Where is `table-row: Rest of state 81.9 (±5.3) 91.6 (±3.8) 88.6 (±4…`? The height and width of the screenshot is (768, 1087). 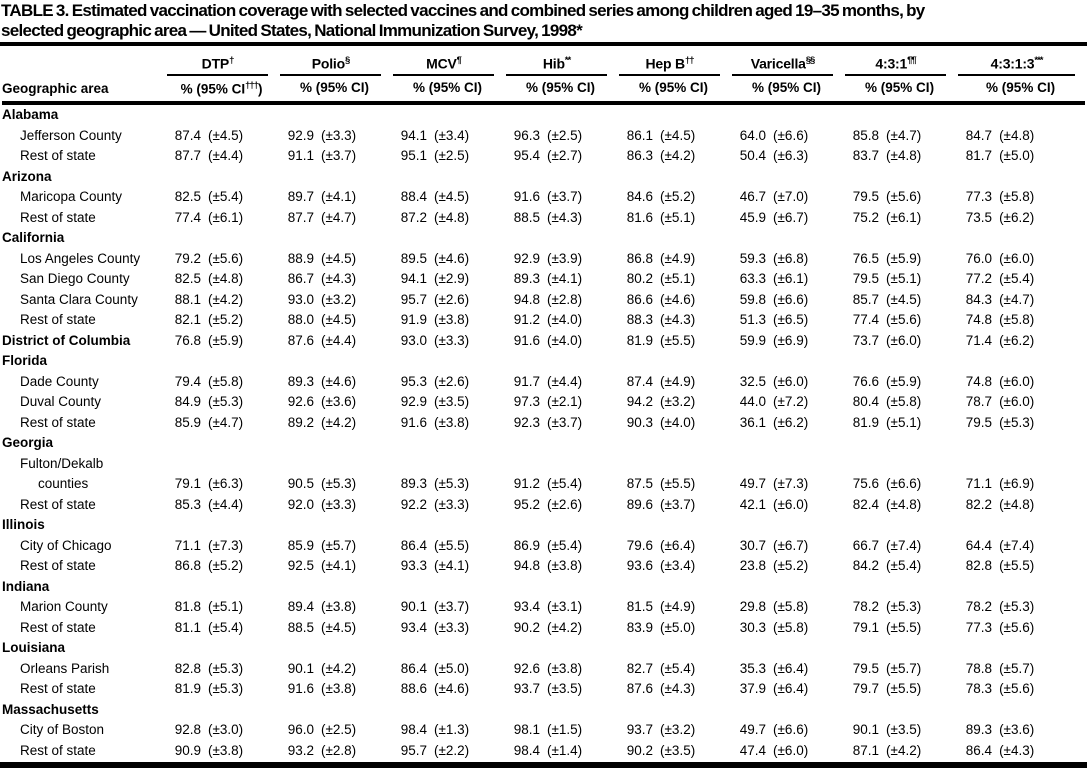
table-row: Rest of state 81.9 (±5.3) 91.6 (±3.8) 88.6 (±4… is located at coordinates (543, 689).